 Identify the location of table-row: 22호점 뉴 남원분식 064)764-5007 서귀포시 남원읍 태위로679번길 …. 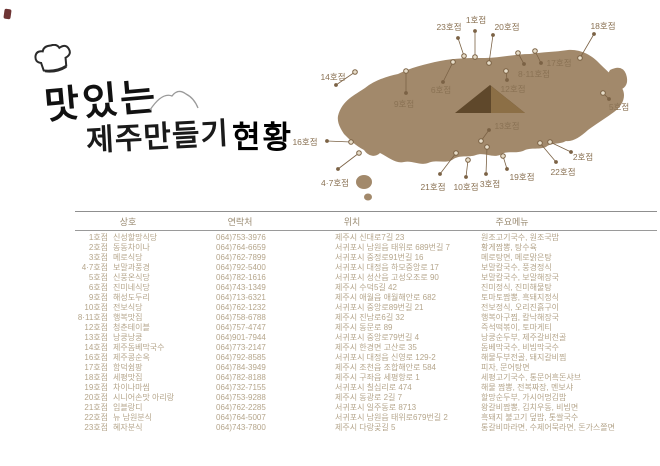
(366, 418).